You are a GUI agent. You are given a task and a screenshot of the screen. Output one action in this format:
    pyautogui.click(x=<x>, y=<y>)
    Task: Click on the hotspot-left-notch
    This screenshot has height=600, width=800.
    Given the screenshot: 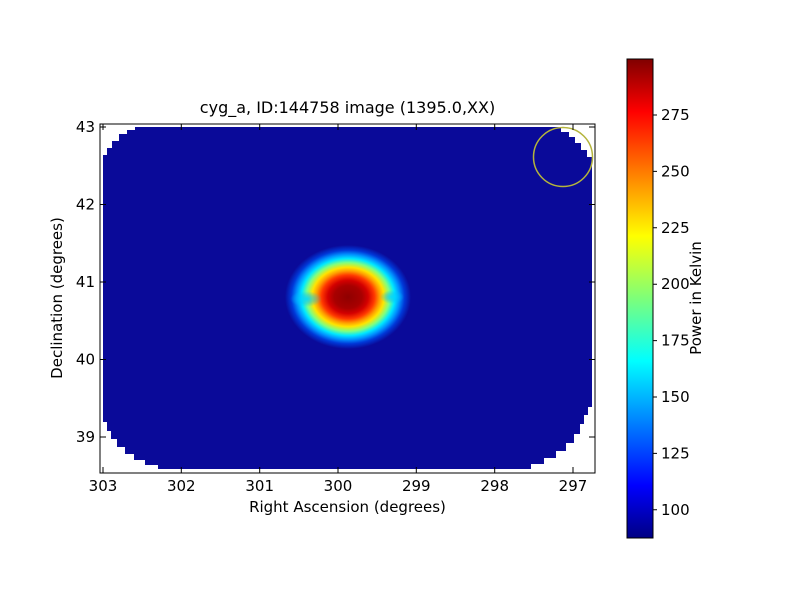 What is the action you would take?
    pyautogui.click(x=306, y=299)
    